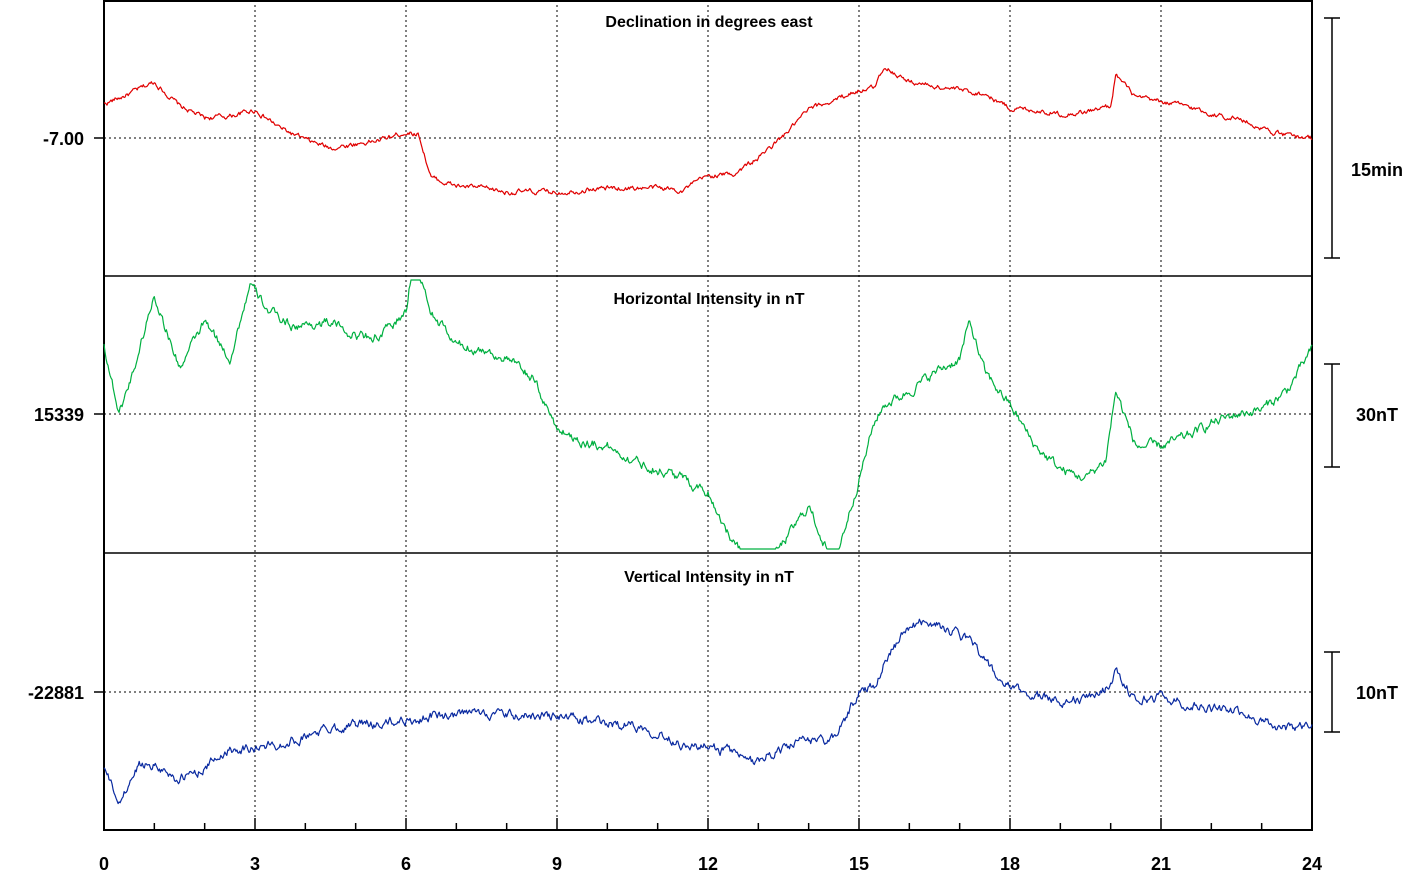 The image size is (1421, 878). What do you see at coordinates (859, 864) in the screenshot?
I see `x-tick-label: 15` at bounding box center [859, 864].